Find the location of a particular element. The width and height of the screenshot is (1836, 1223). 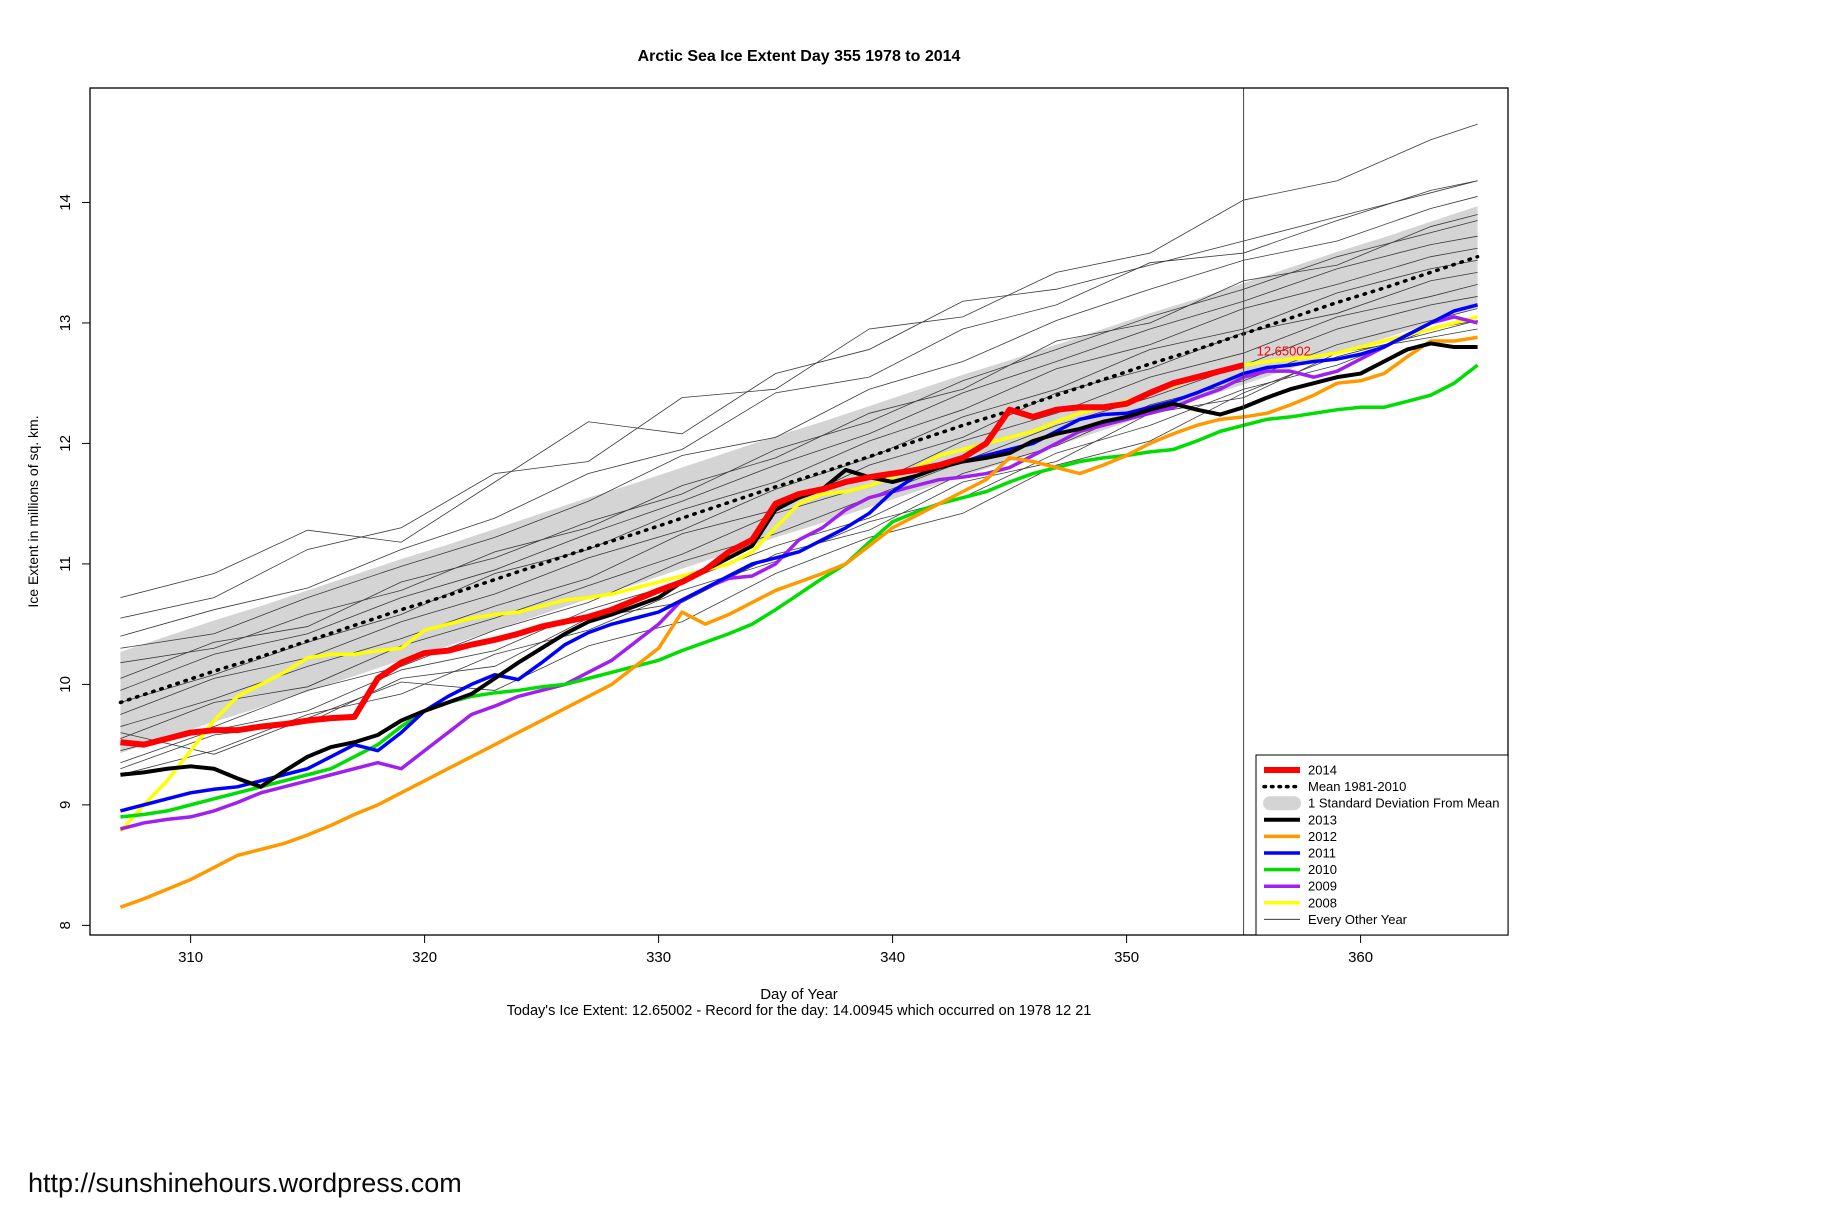

legend-label: 1 Standard Deviation From Mean is located at coordinates (1403, 803).